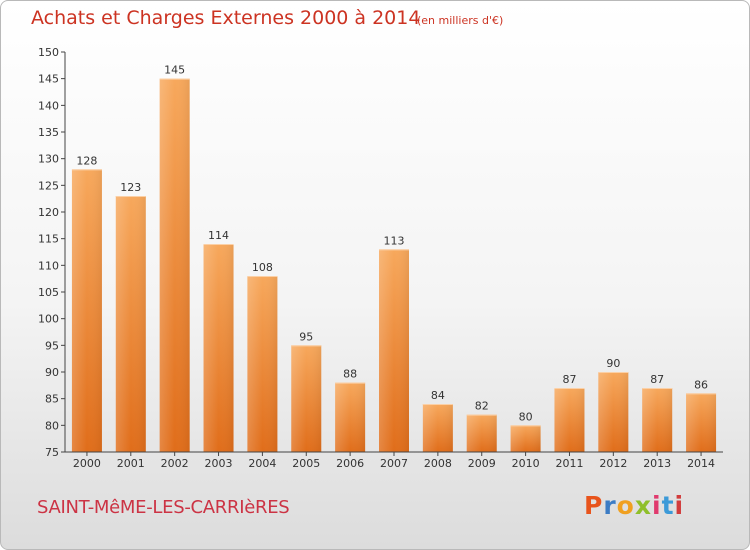 This screenshot has width=750, height=550. Describe the element at coordinates (52, 452) in the screenshot. I see `y-tick-label: 75` at that location.